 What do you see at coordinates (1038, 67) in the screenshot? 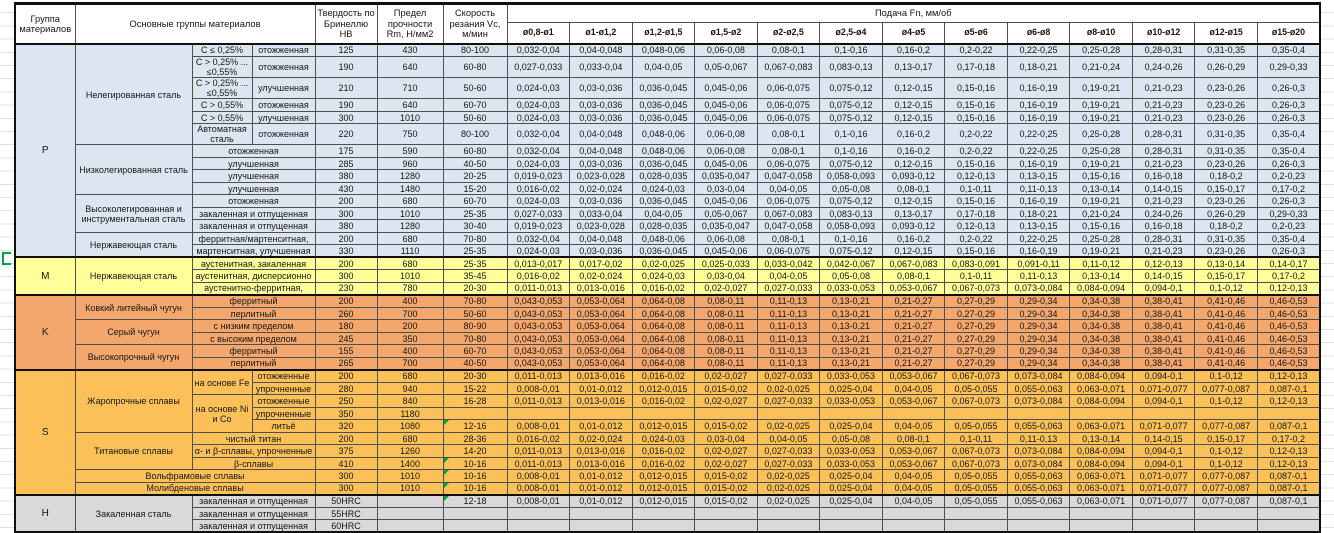
I see `feed-cell: 0,18-0,21` at bounding box center [1038, 67].